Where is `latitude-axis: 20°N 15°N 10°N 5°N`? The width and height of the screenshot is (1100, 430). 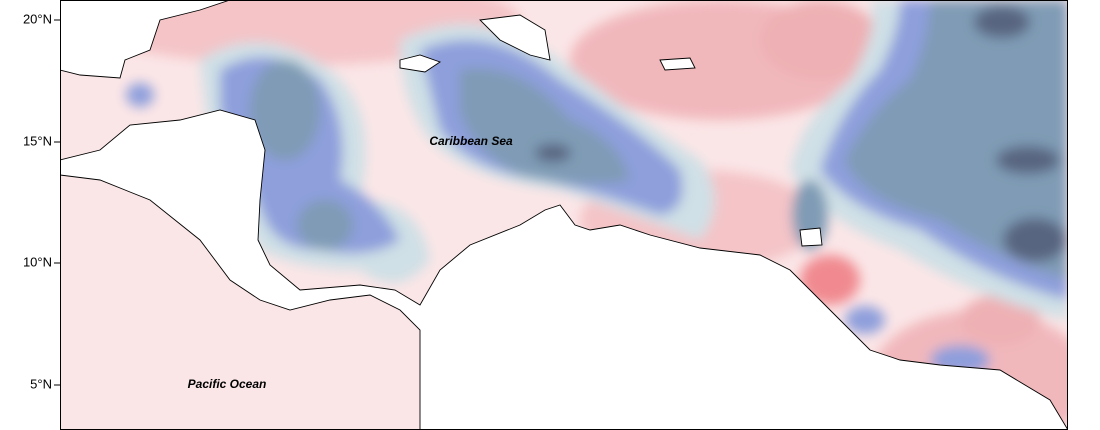 latitude-axis: 20°N 15°N 10°N 5°N is located at coordinates (41, 201).